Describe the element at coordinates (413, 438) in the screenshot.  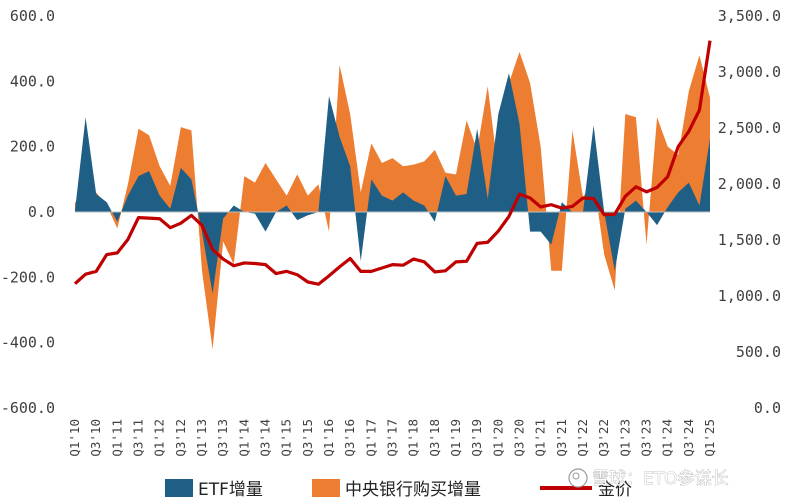
I see `x-tick-label: Q1'18` at that location.